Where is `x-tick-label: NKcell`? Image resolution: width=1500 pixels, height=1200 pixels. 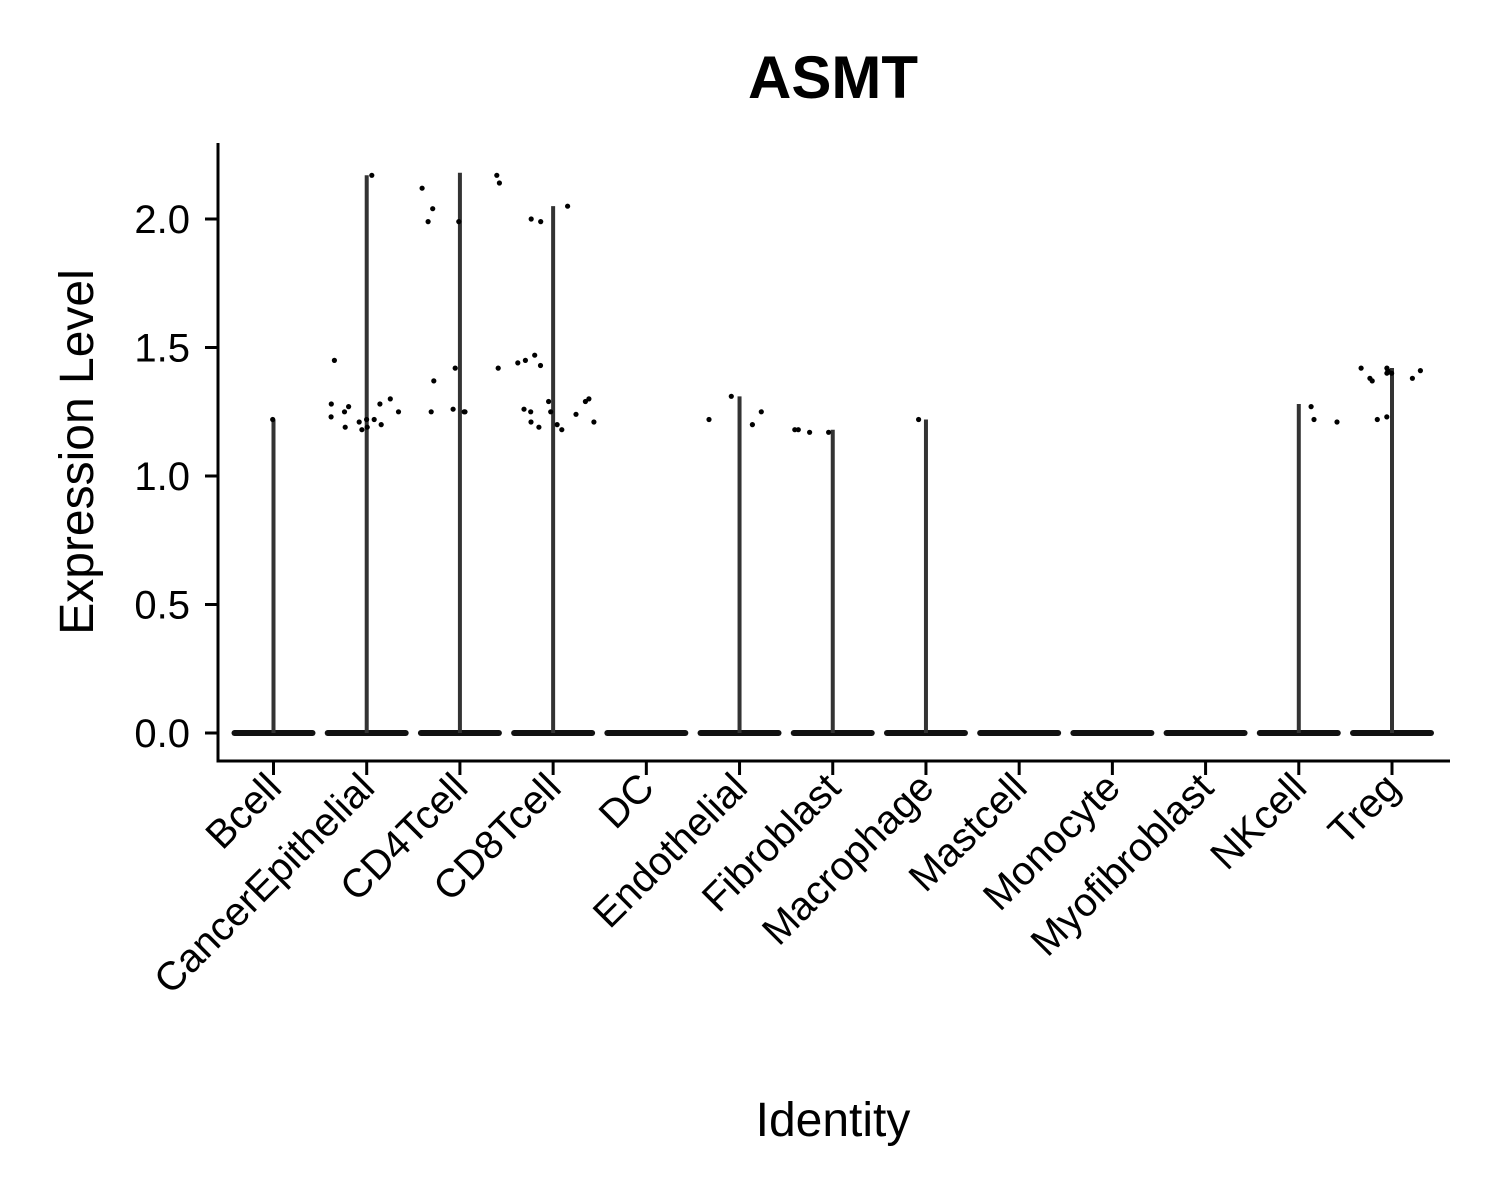 x-tick-label: NKcell is located at coordinates (1258, 821).